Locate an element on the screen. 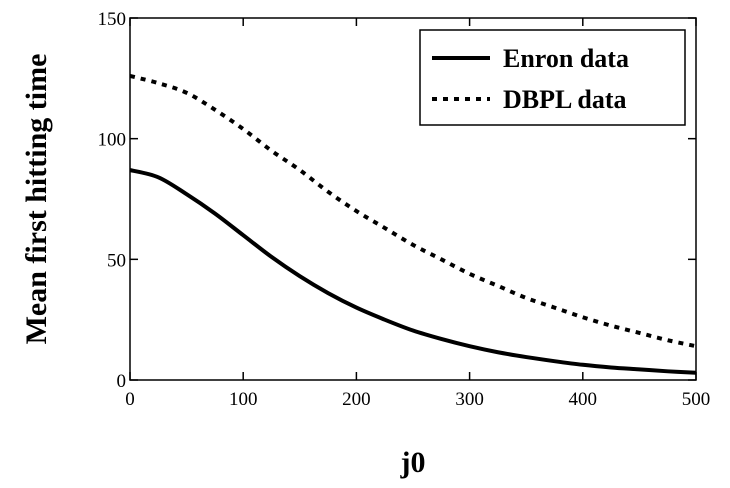 The image size is (730, 488). x-tick-label: 300 is located at coordinates (469, 399).